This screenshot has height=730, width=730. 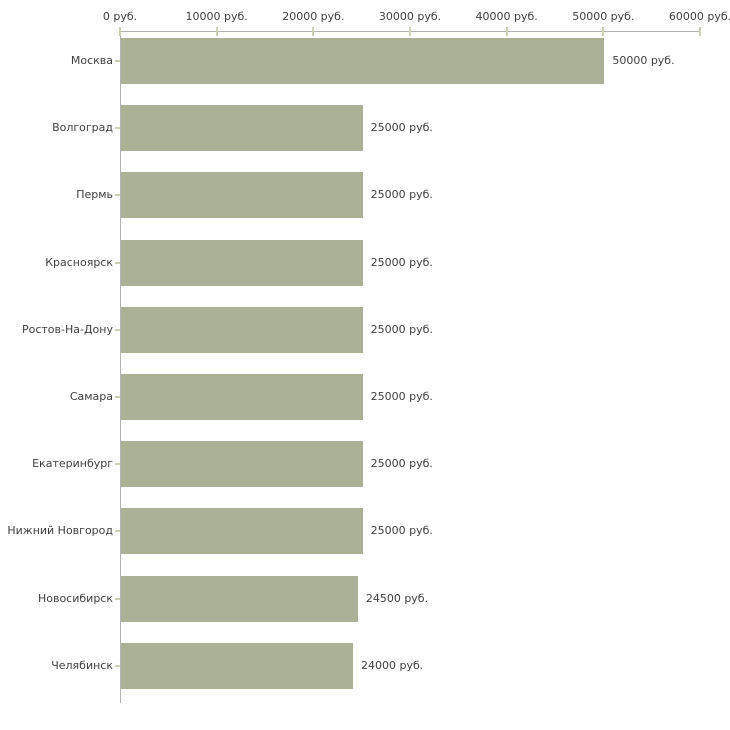 I want to click on x-tick-label: 50000 руб., so click(x=603, y=16).